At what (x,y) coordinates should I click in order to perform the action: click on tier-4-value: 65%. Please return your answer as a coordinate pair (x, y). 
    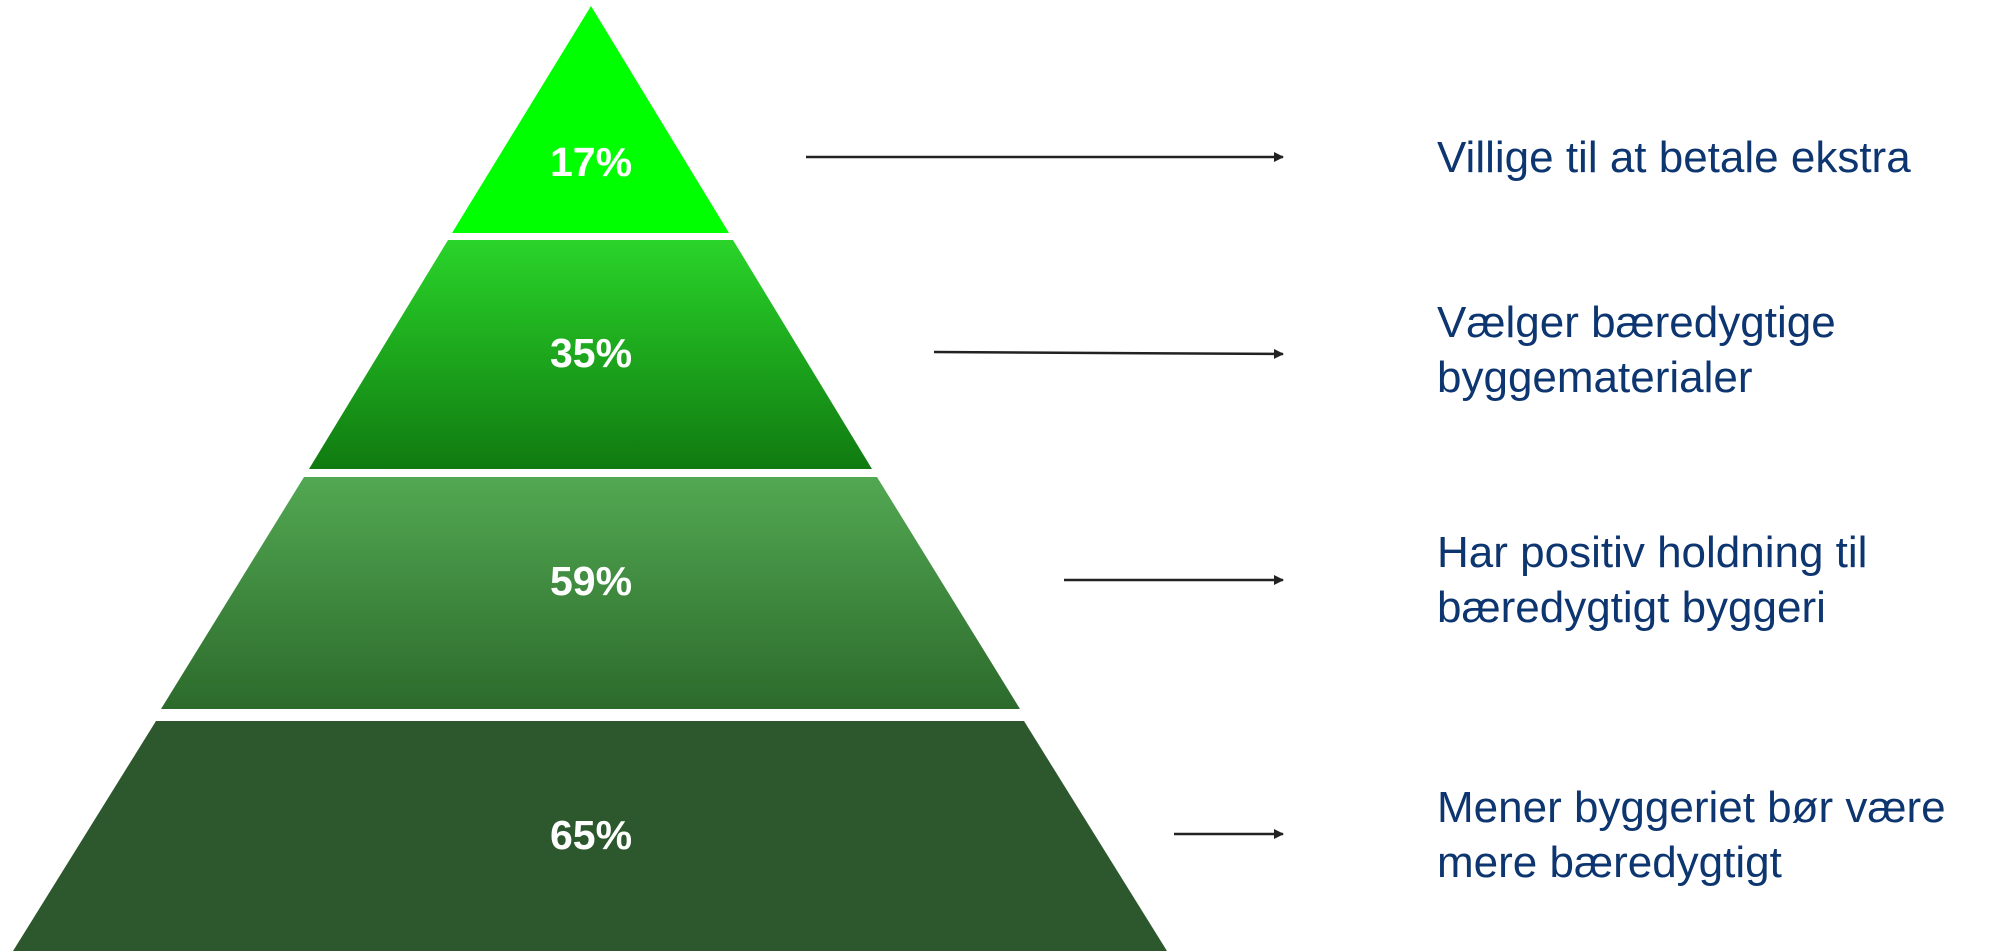
    Looking at the image, I should click on (591, 835).